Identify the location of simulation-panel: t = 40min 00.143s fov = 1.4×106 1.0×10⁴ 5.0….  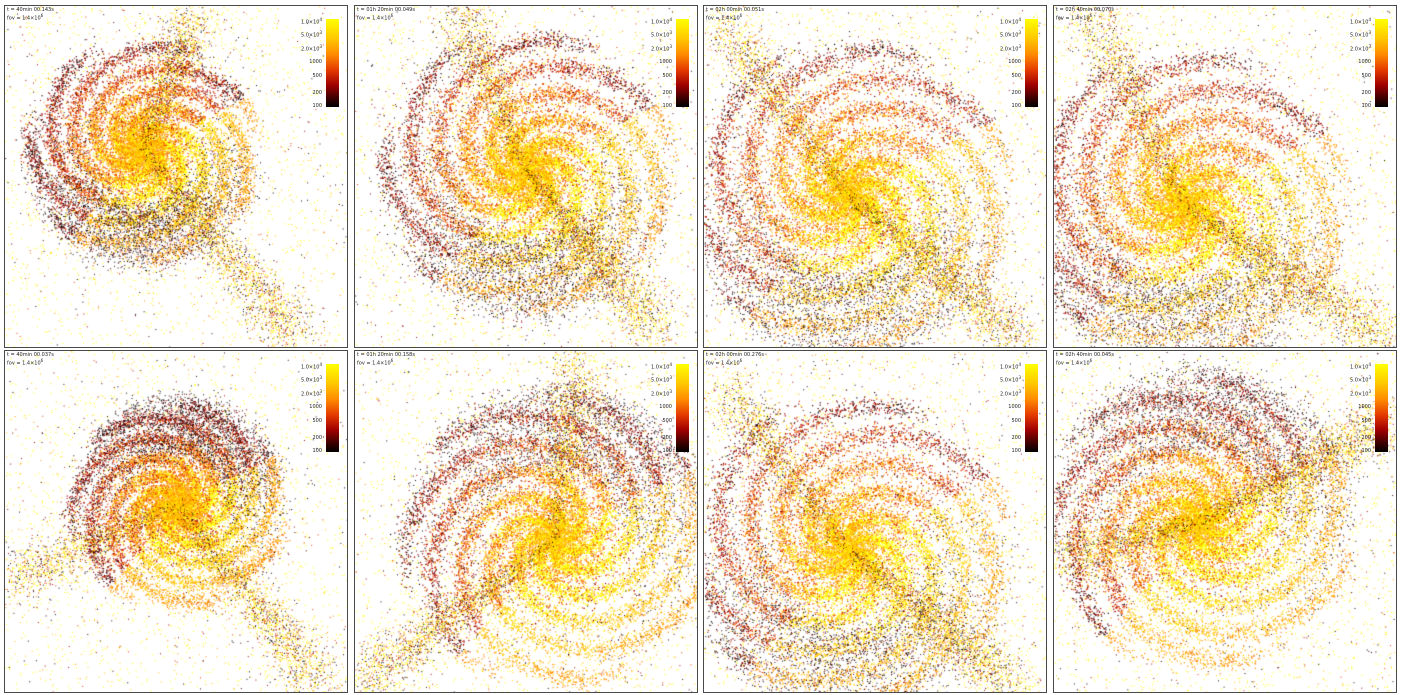
(176, 176).